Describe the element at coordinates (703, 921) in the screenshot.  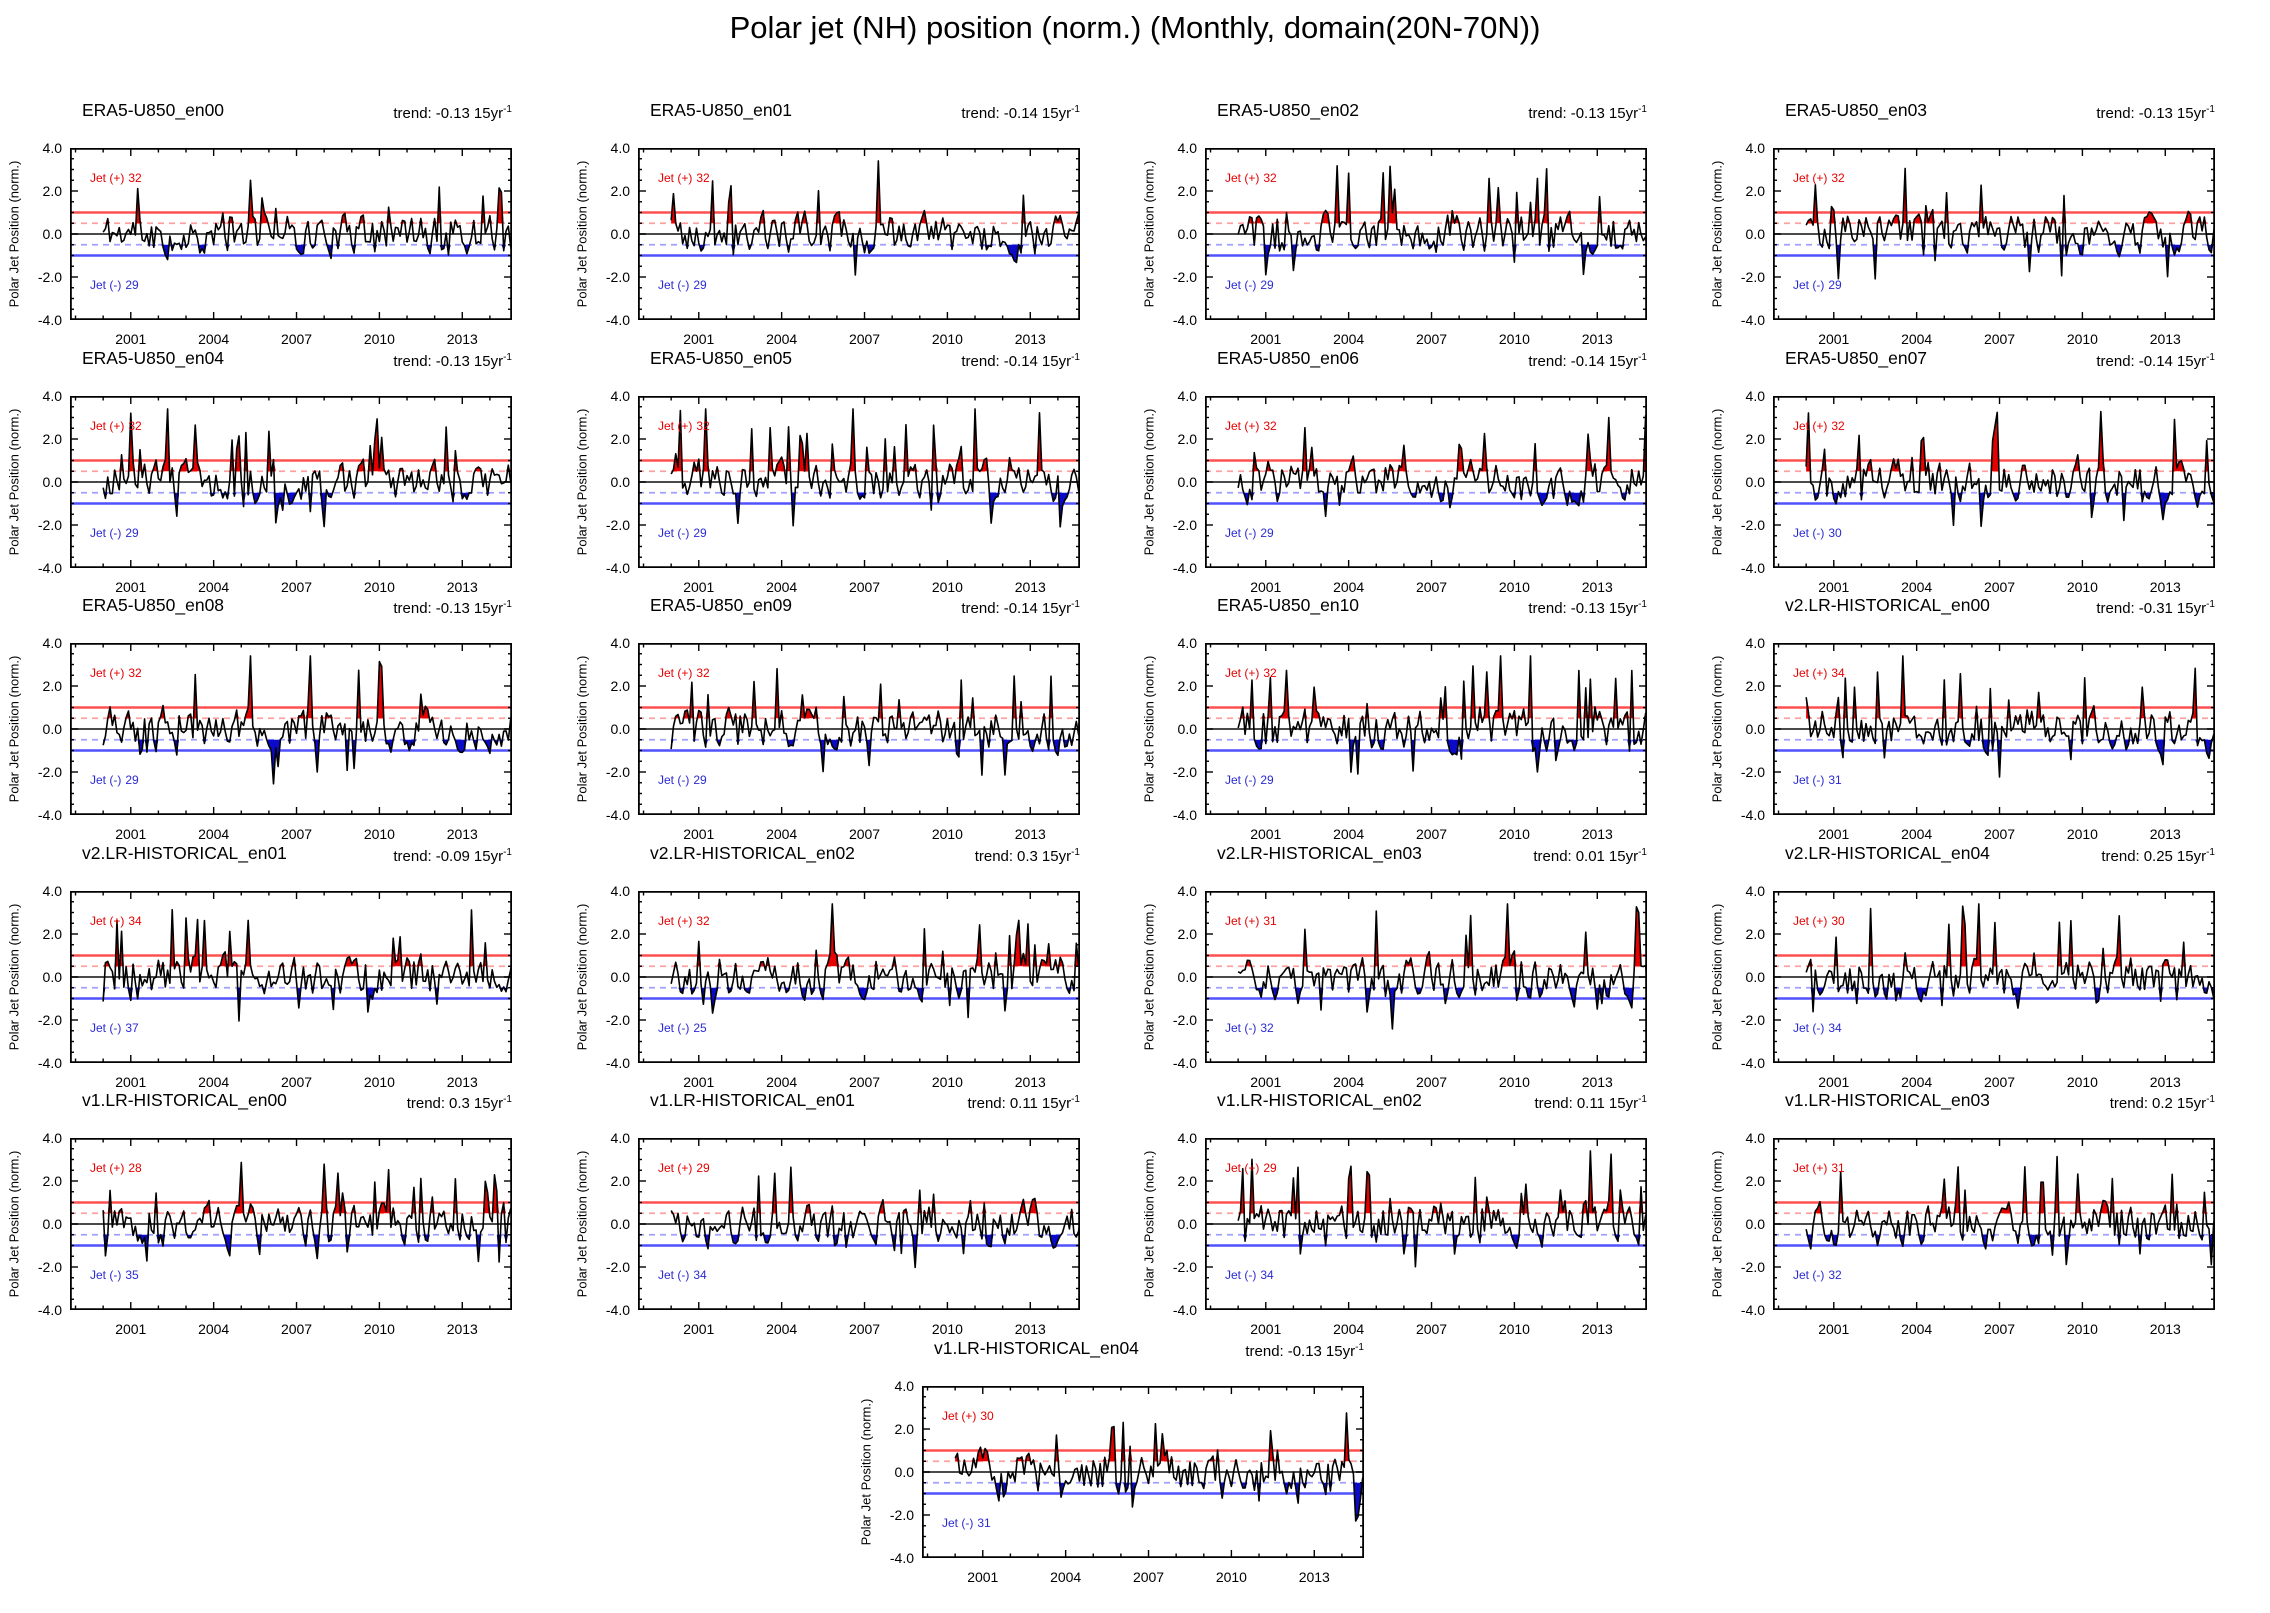
I see `jet-positive-count: 32` at that location.